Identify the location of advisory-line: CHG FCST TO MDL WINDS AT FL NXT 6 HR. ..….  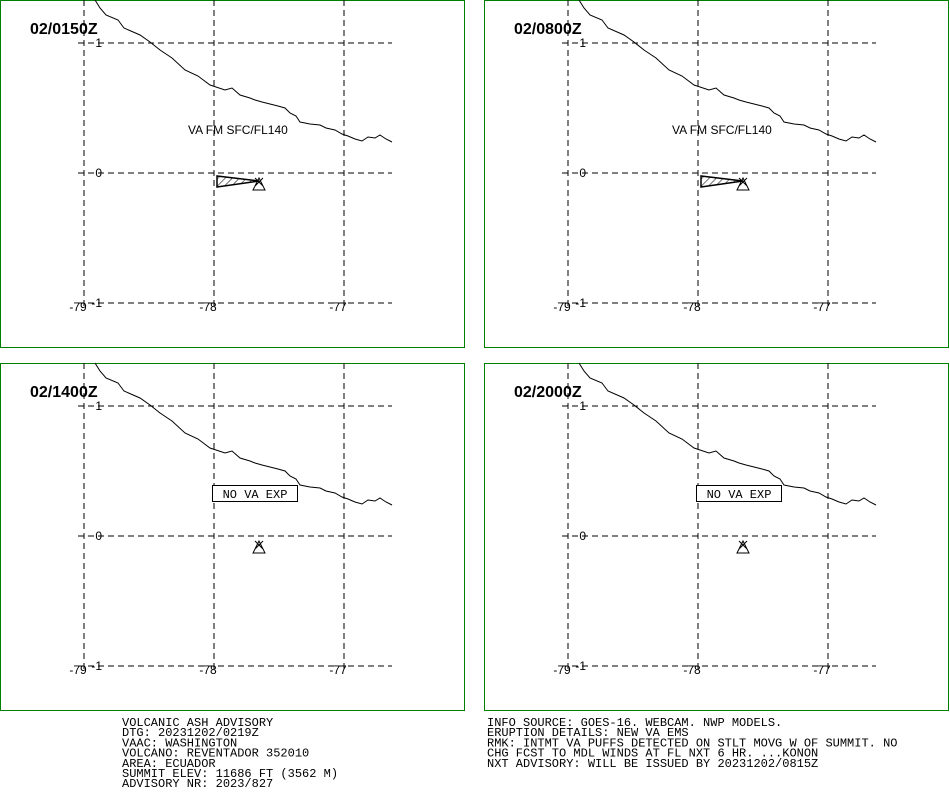
(652, 754).